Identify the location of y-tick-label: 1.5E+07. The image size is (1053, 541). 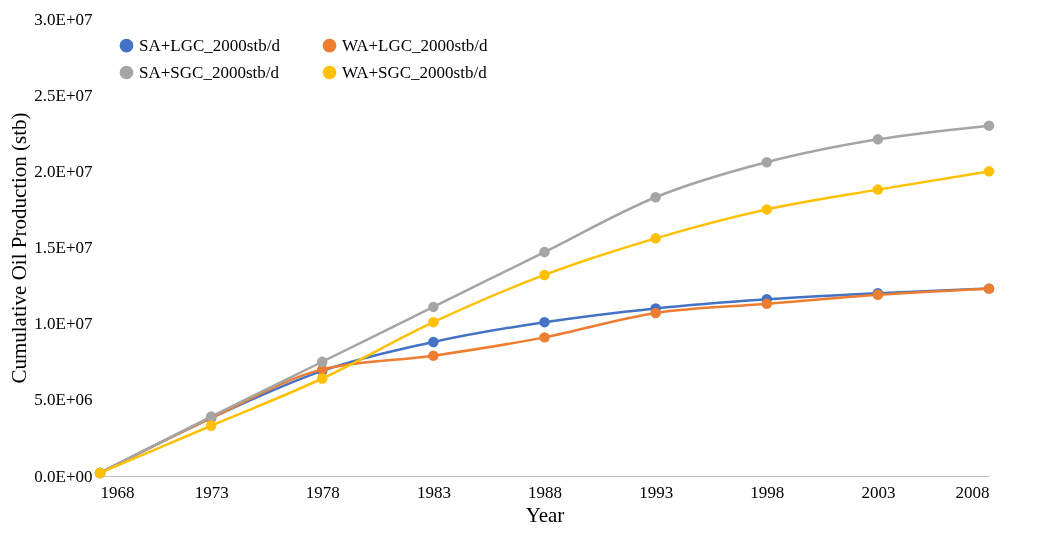
(63, 247).